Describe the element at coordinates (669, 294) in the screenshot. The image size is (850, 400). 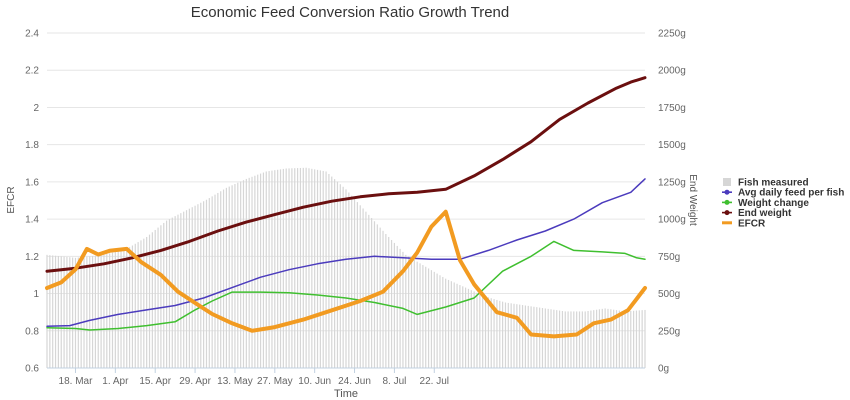
I see `y-right-tick-label: 500g` at that location.